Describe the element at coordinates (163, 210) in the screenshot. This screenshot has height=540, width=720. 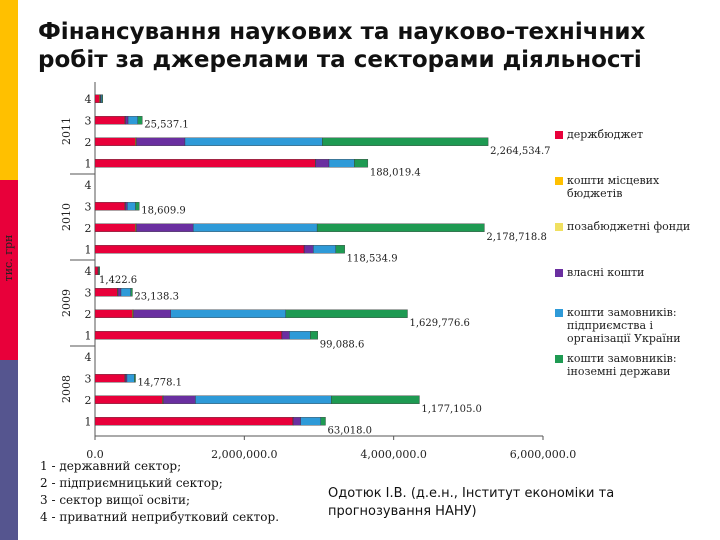
I see `data-label: 18,609.9` at that location.